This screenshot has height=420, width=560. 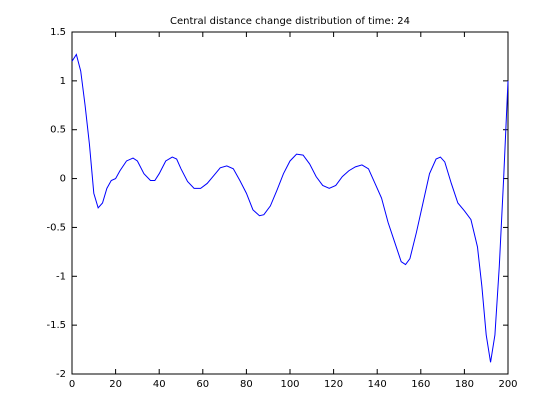 I want to click on x-tick-label: 140, so click(x=377, y=384).